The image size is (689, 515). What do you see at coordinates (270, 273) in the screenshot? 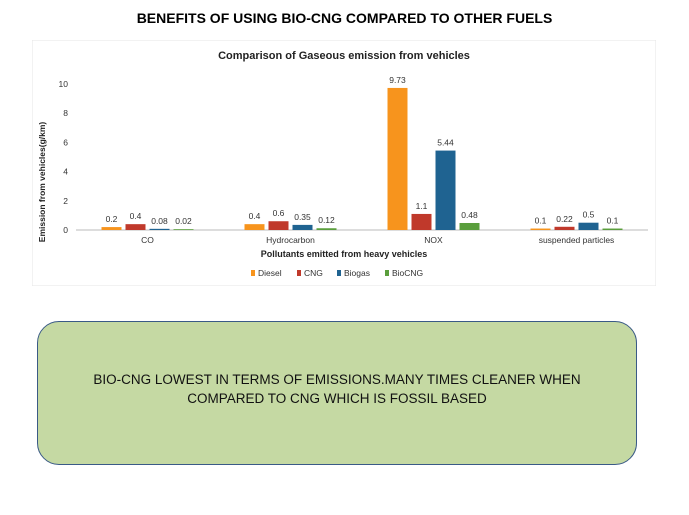
I see `legend-label: Diesel` at bounding box center [270, 273].